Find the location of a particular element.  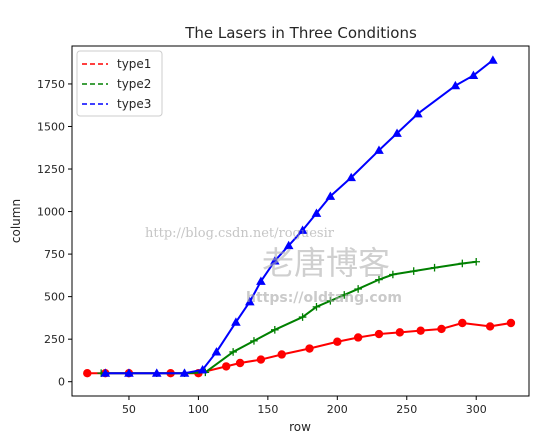

y-tick-label: 0 is located at coordinates (61, 382).